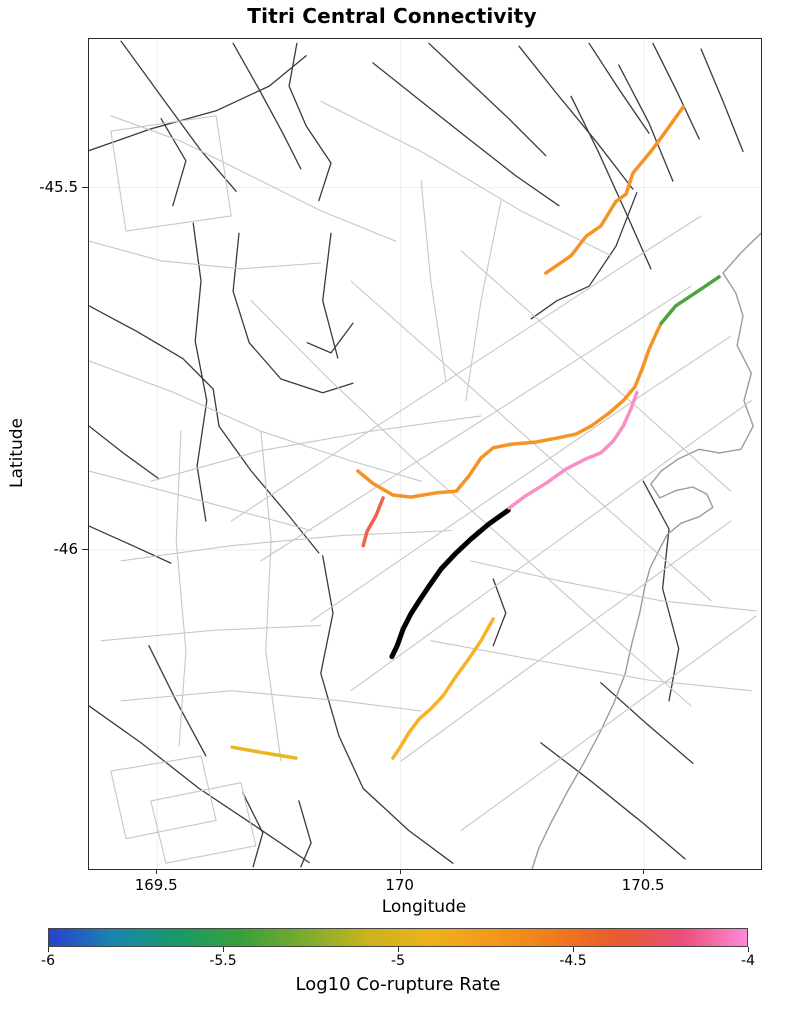 The width and height of the screenshot is (800, 1014). Describe the element at coordinates (690, 300) in the screenshot. I see `segment-green` at that location.